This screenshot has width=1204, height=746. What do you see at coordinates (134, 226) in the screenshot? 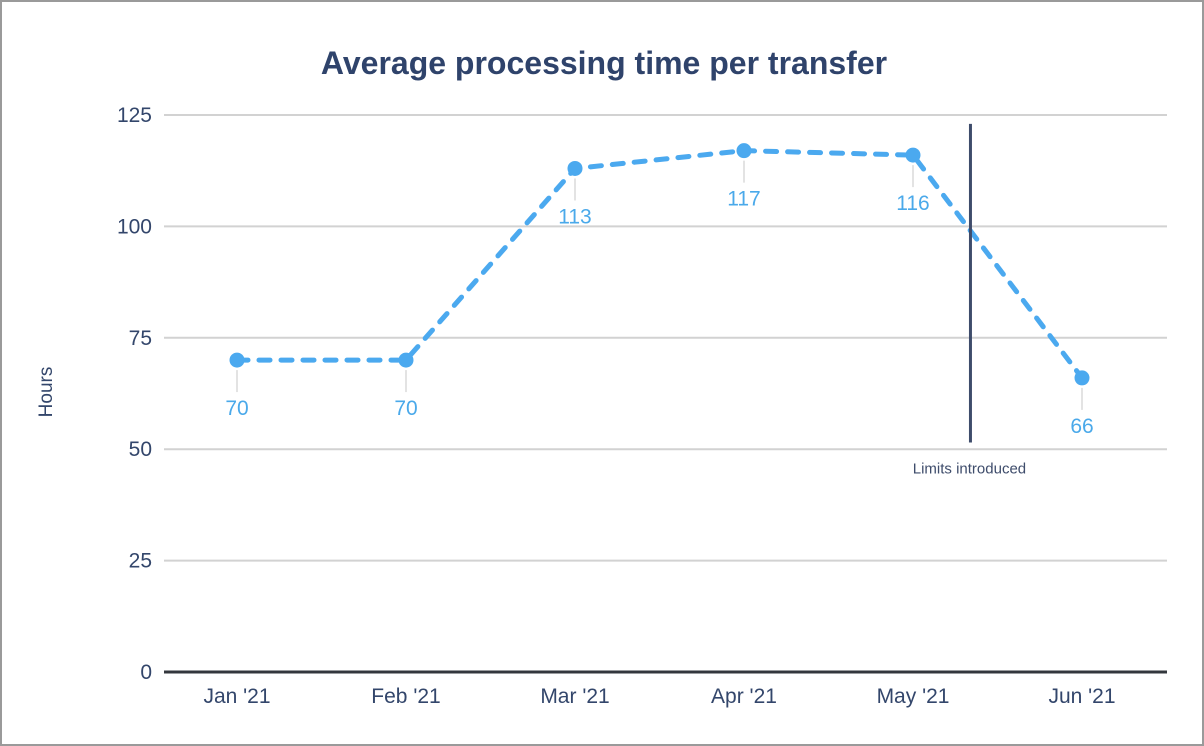
I see `y-tick-label: 100` at bounding box center [134, 226].